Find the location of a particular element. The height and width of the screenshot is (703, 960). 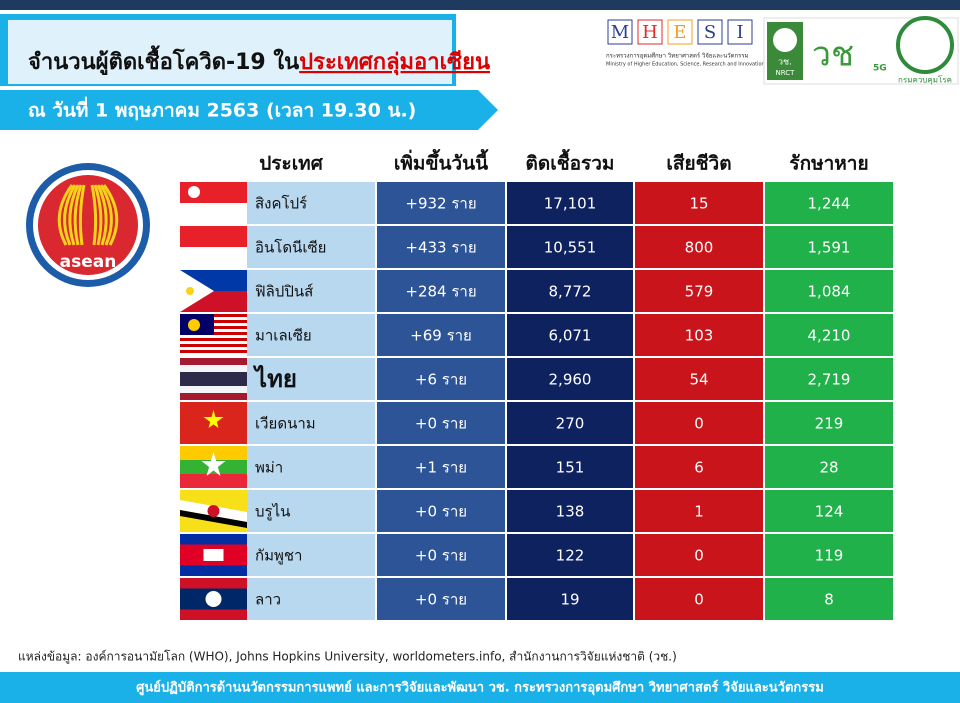

cell-value: 800 is located at coordinates (699, 248).